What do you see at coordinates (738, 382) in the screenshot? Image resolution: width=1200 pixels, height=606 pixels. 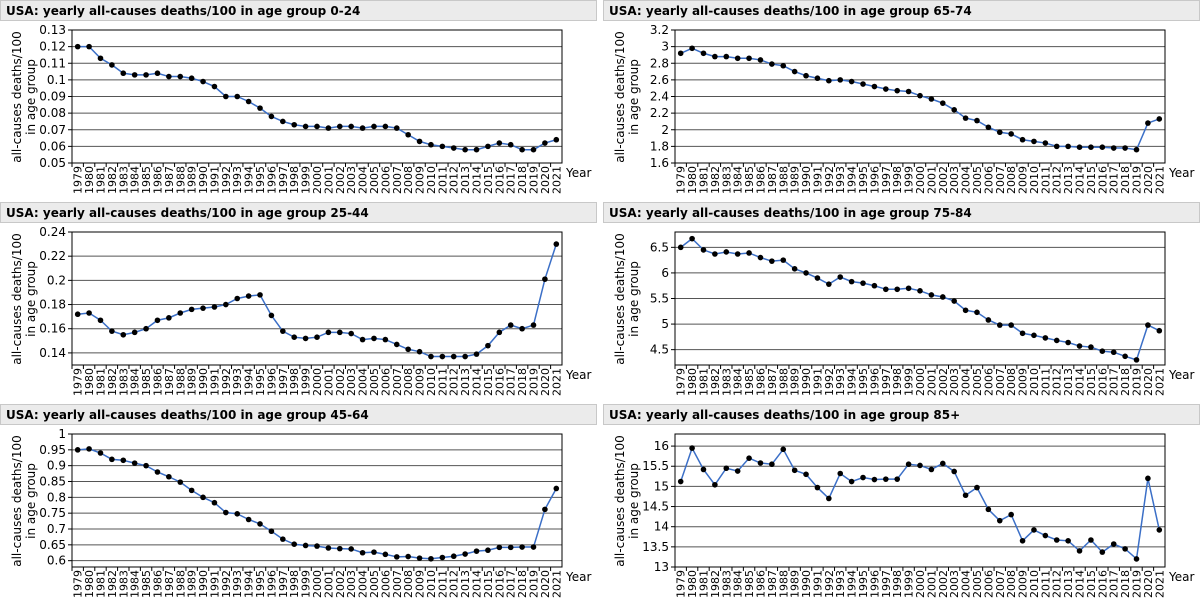 I see `x-tick-label: 1984` at bounding box center [738, 382].